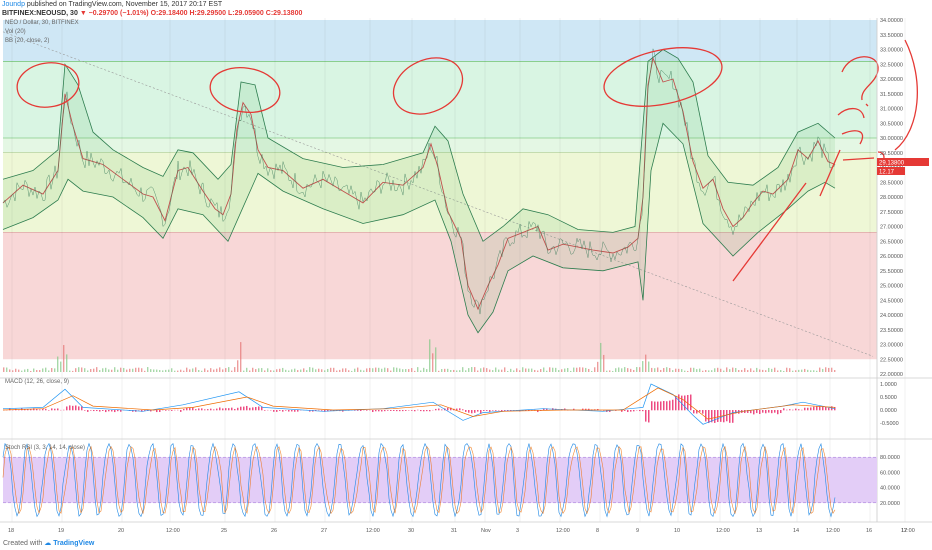 The width and height of the screenshot is (932, 550). I want to click on price-axis-label: 27.00000, so click(891, 228).